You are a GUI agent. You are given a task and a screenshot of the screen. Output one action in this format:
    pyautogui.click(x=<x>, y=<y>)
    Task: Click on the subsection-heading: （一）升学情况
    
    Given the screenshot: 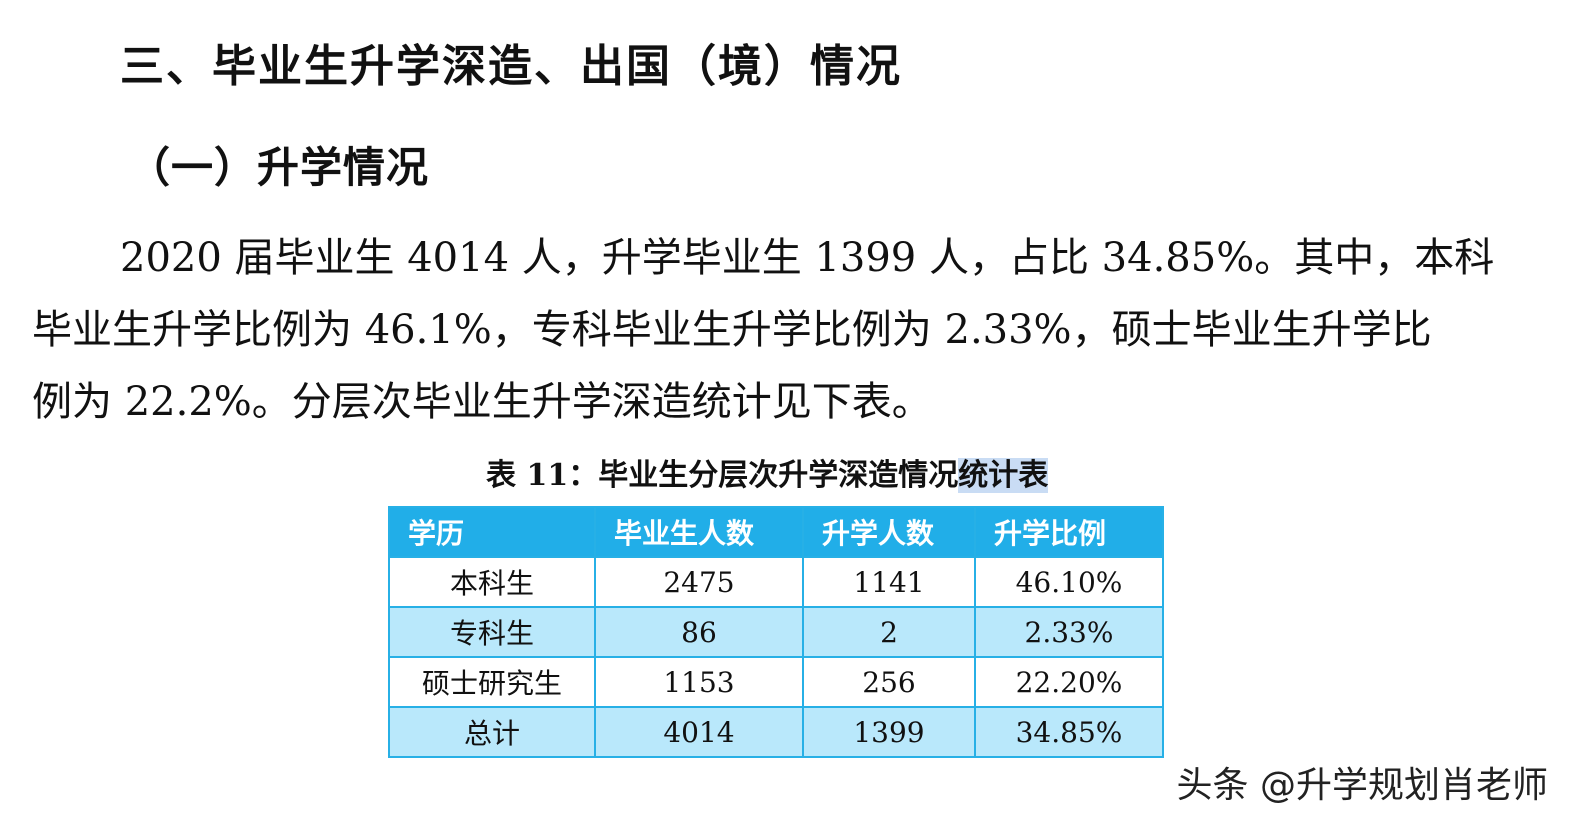 What is the action you would take?
    pyautogui.click(x=279, y=167)
    